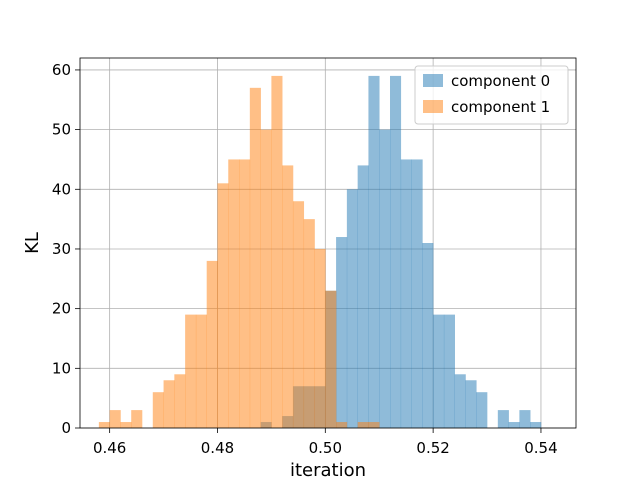 The image size is (640, 480). What do you see at coordinates (61, 130) in the screenshot?
I see `y-tick-label: 50` at bounding box center [61, 130].